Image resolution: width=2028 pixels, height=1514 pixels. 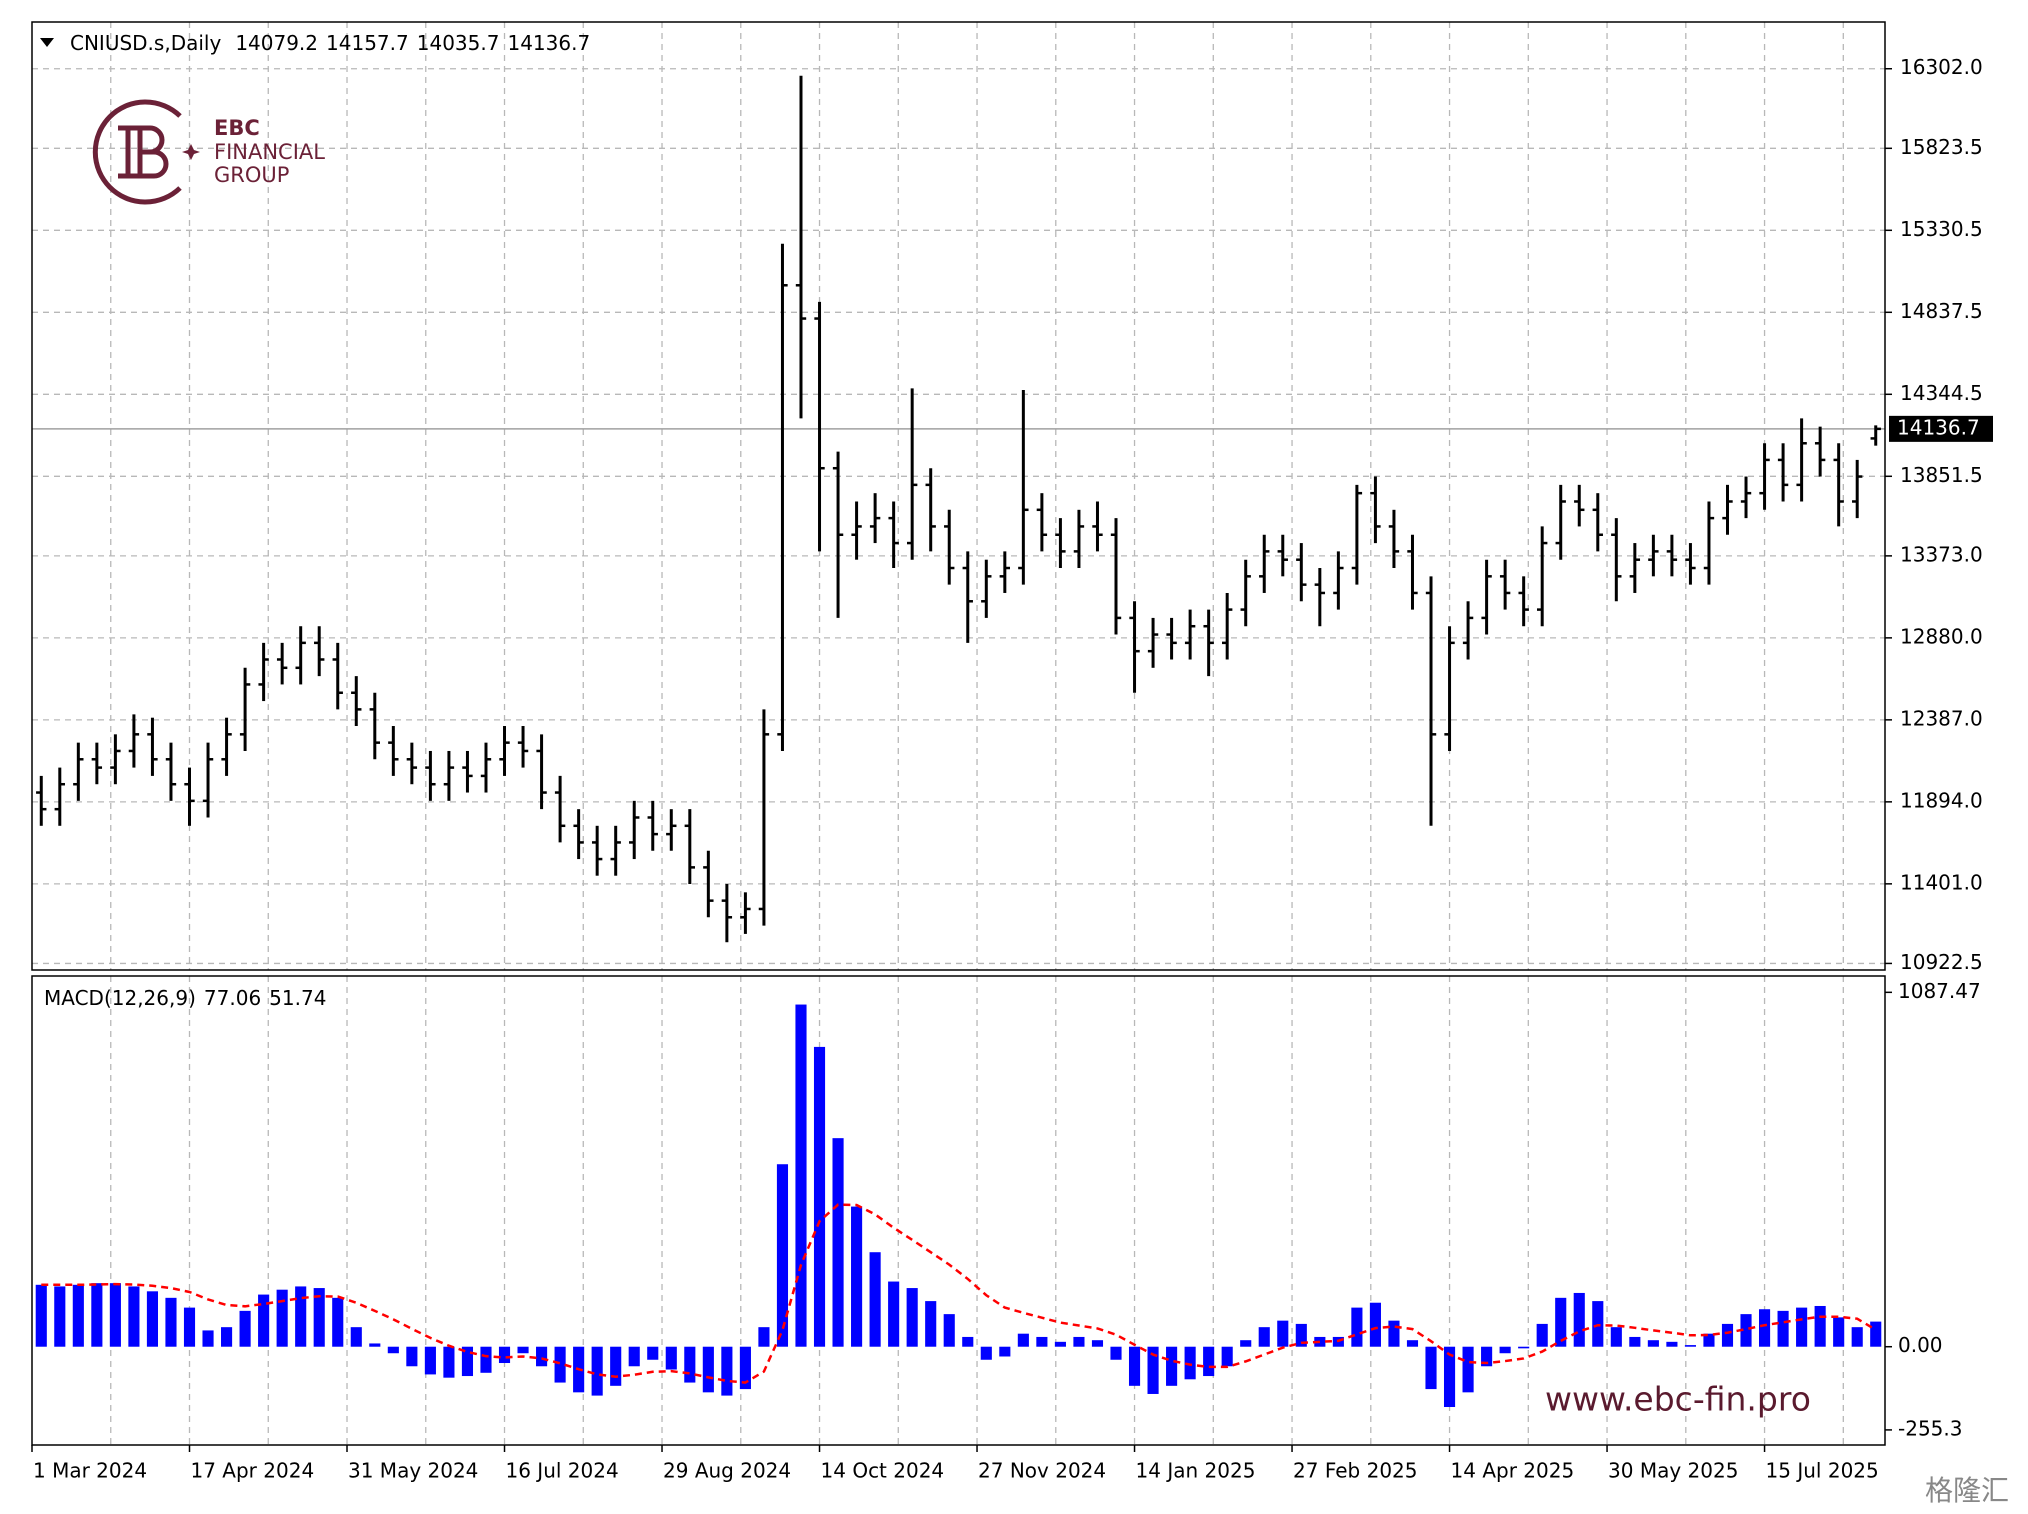 What do you see at coordinates (1673, 1471) in the screenshot?
I see `x-tick-label: 30 May 2025` at bounding box center [1673, 1471].